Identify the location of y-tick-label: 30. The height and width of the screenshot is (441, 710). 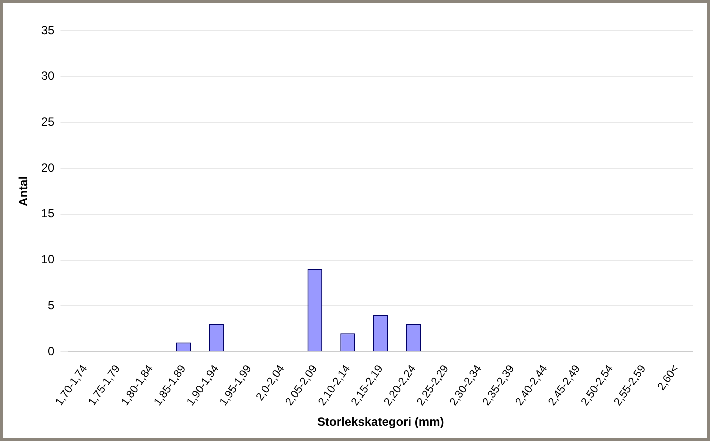
(48, 76).